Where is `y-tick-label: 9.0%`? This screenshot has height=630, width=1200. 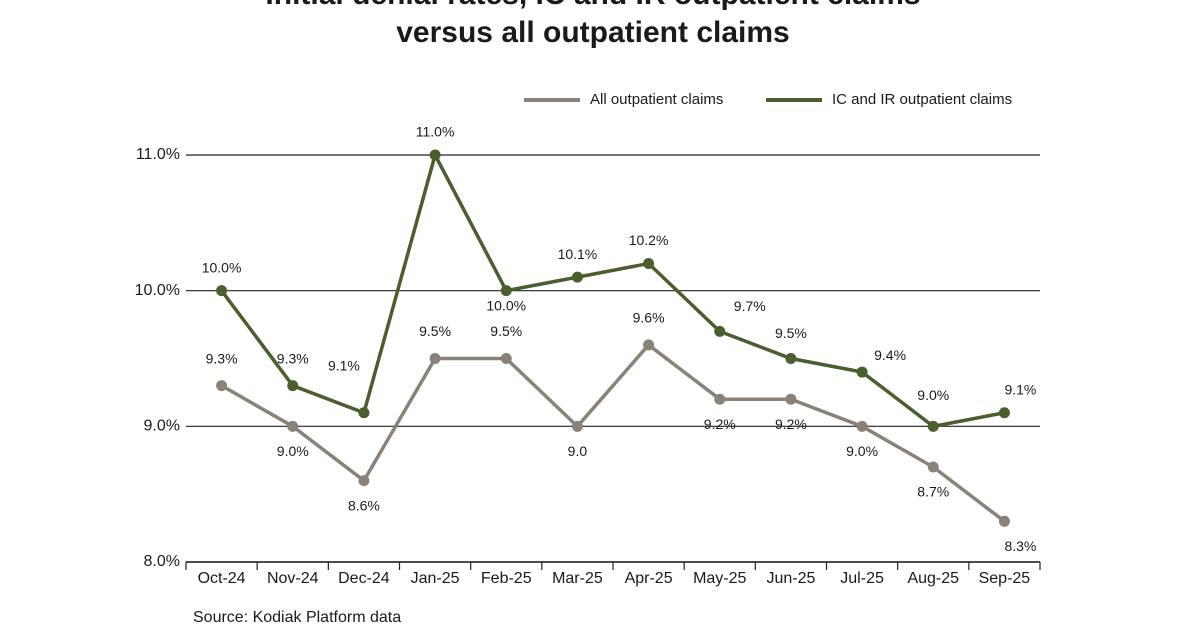
y-tick-label: 9.0% is located at coordinates (162, 426).